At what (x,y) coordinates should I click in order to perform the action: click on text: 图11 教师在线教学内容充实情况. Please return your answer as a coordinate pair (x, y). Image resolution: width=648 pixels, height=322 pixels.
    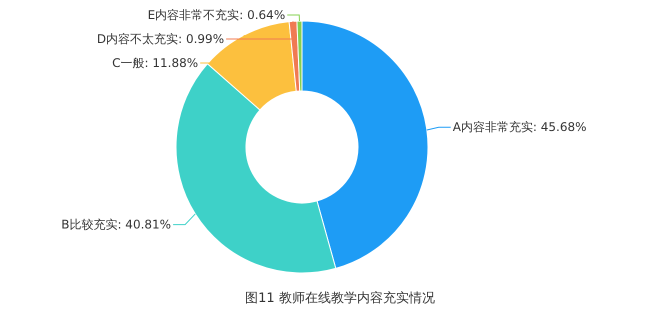
    Looking at the image, I should click on (340, 298).